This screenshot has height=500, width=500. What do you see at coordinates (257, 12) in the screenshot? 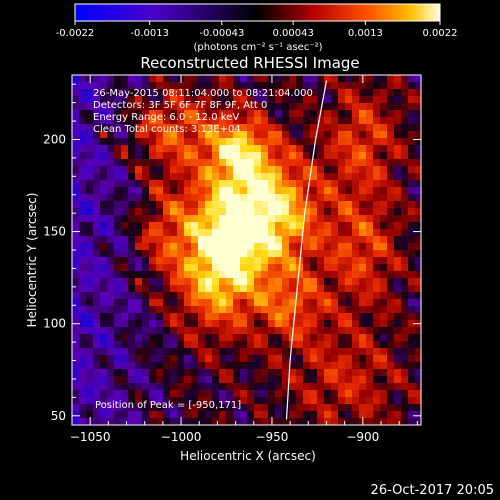
I see `colorbar` at bounding box center [257, 12].